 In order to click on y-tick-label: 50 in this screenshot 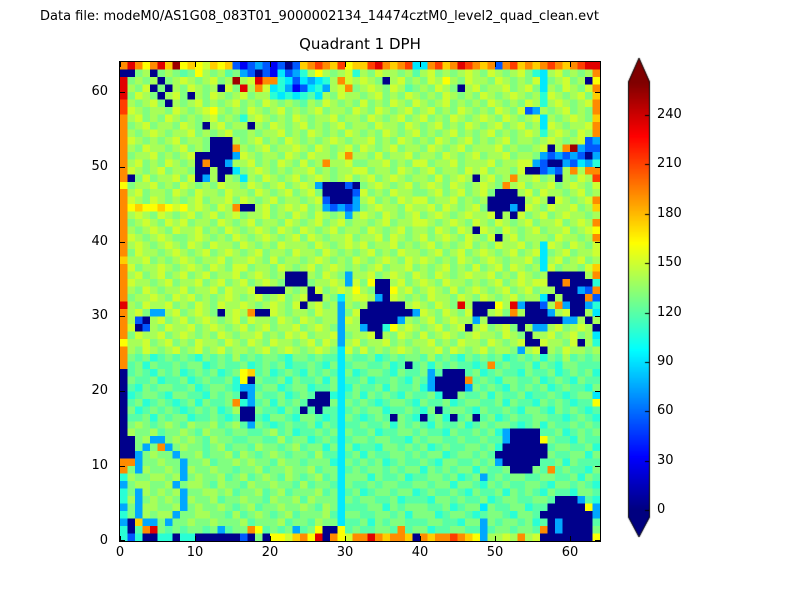, I will do `click(99, 166)`.